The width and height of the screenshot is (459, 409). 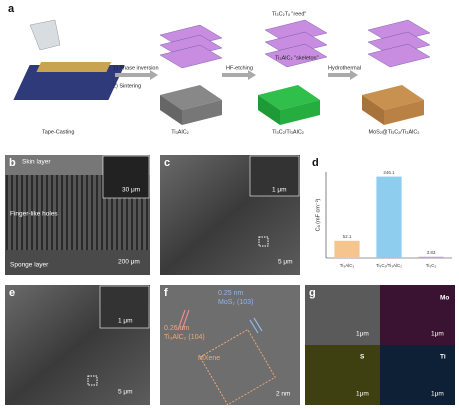 What do you see at coordinates (389, 265) in the screenshot?
I see `x-tick-label: Ti₃C₂/Ti₃AlC₂` at bounding box center [389, 265].